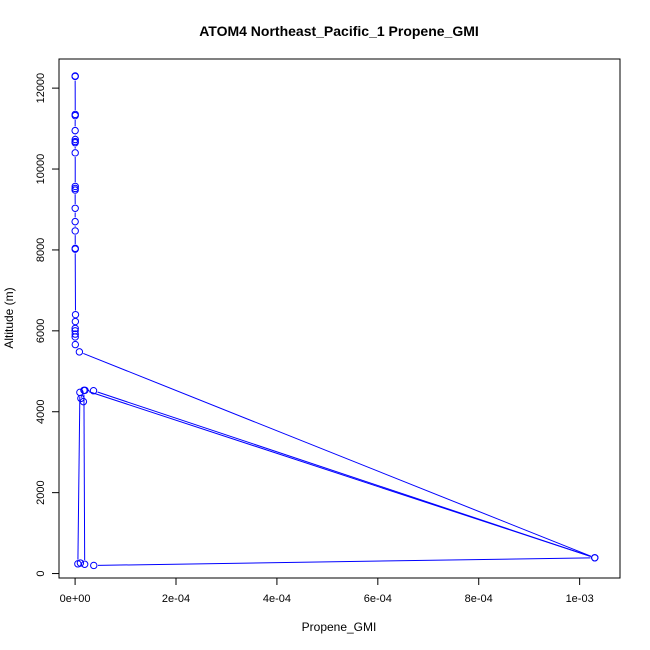 This screenshot has height=650, width=650. Describe the element at coordinates (41, 250) in the screenshot. I see `y-tick-label: 8000` at that location.